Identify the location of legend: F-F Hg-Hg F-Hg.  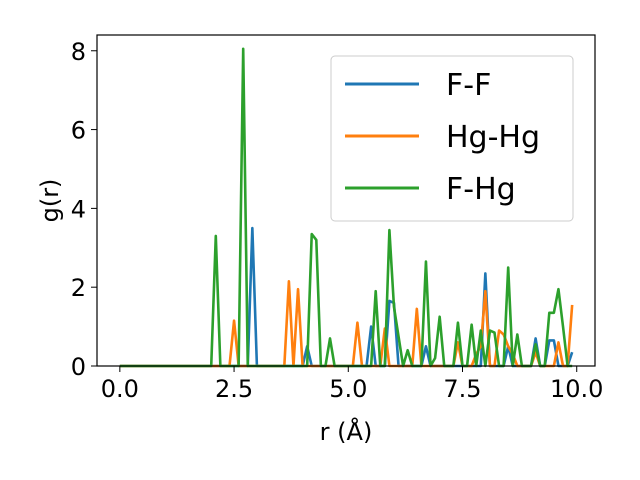
(452, 138).